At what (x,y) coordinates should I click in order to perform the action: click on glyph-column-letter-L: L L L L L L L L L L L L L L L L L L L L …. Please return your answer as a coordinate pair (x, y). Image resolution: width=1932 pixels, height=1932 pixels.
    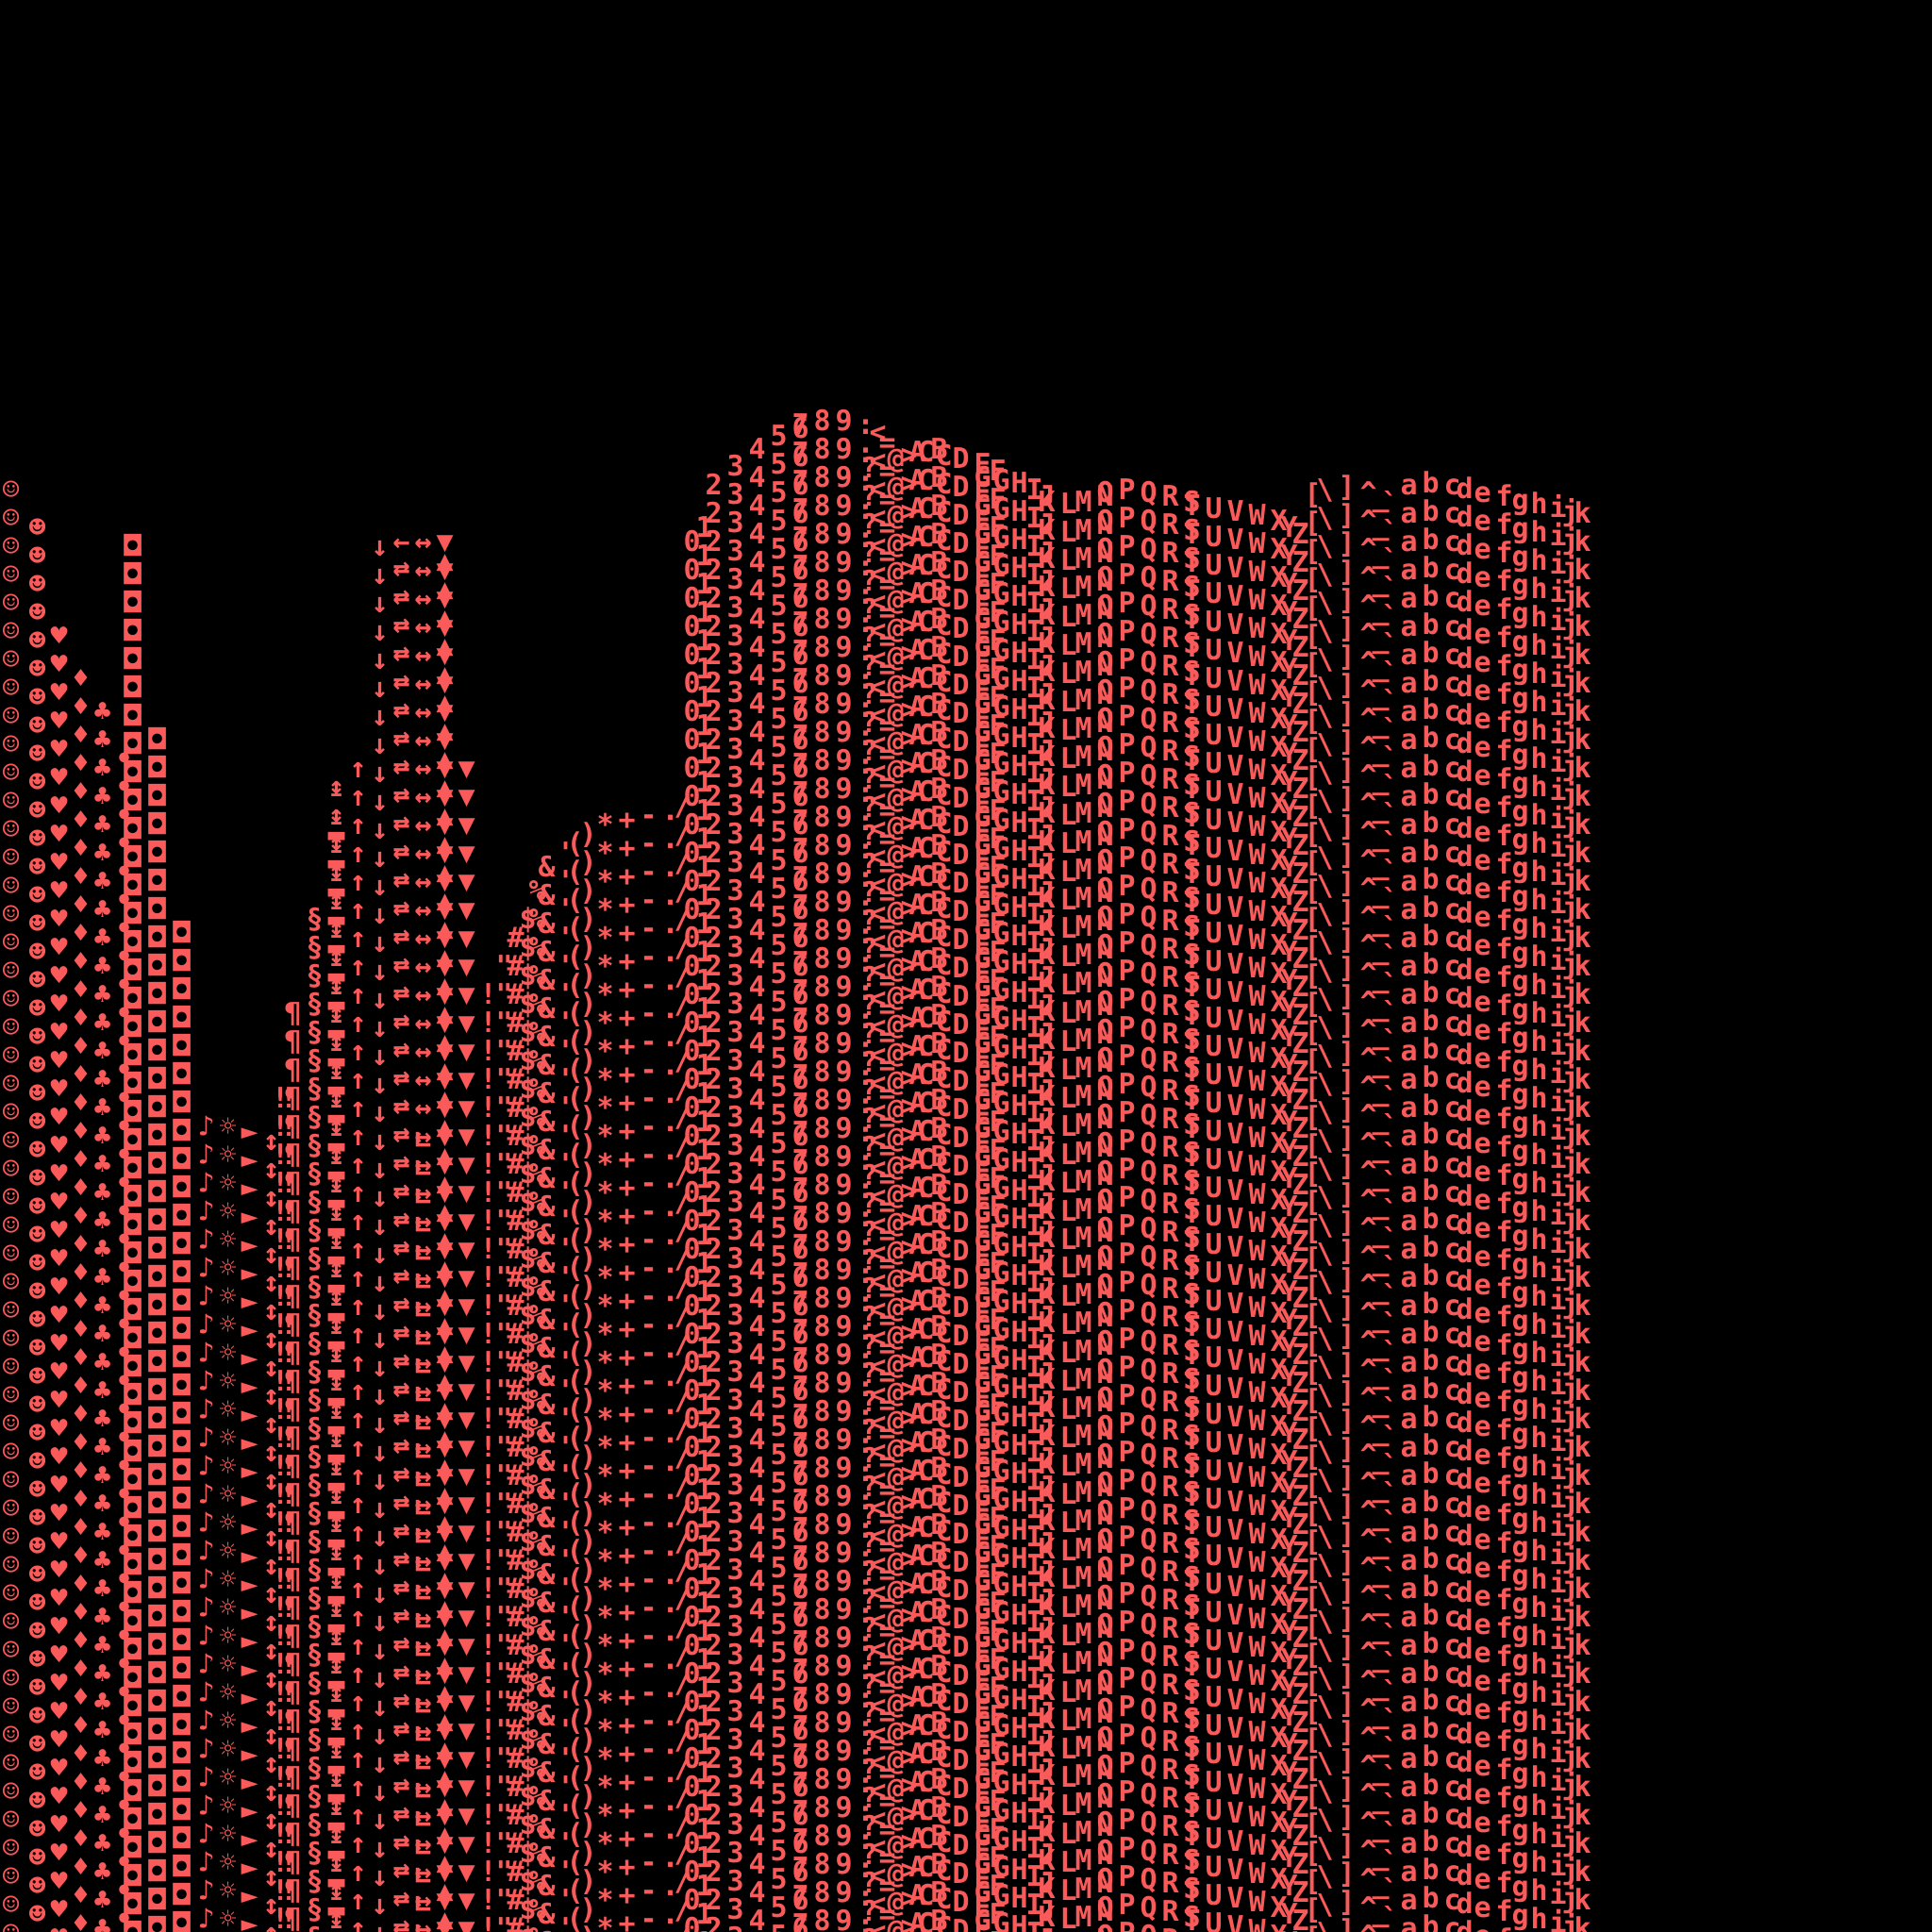
    Looking at the image, I should click on (1068, 1211).